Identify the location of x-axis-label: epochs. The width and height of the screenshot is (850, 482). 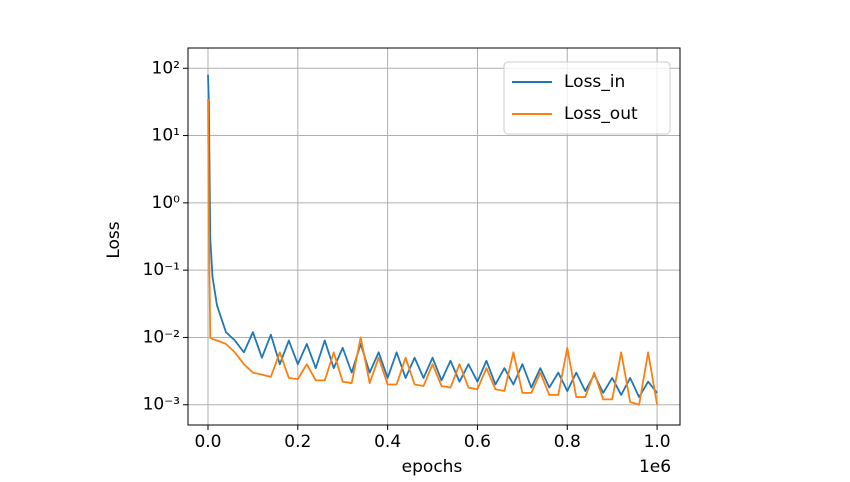
(432, 467).